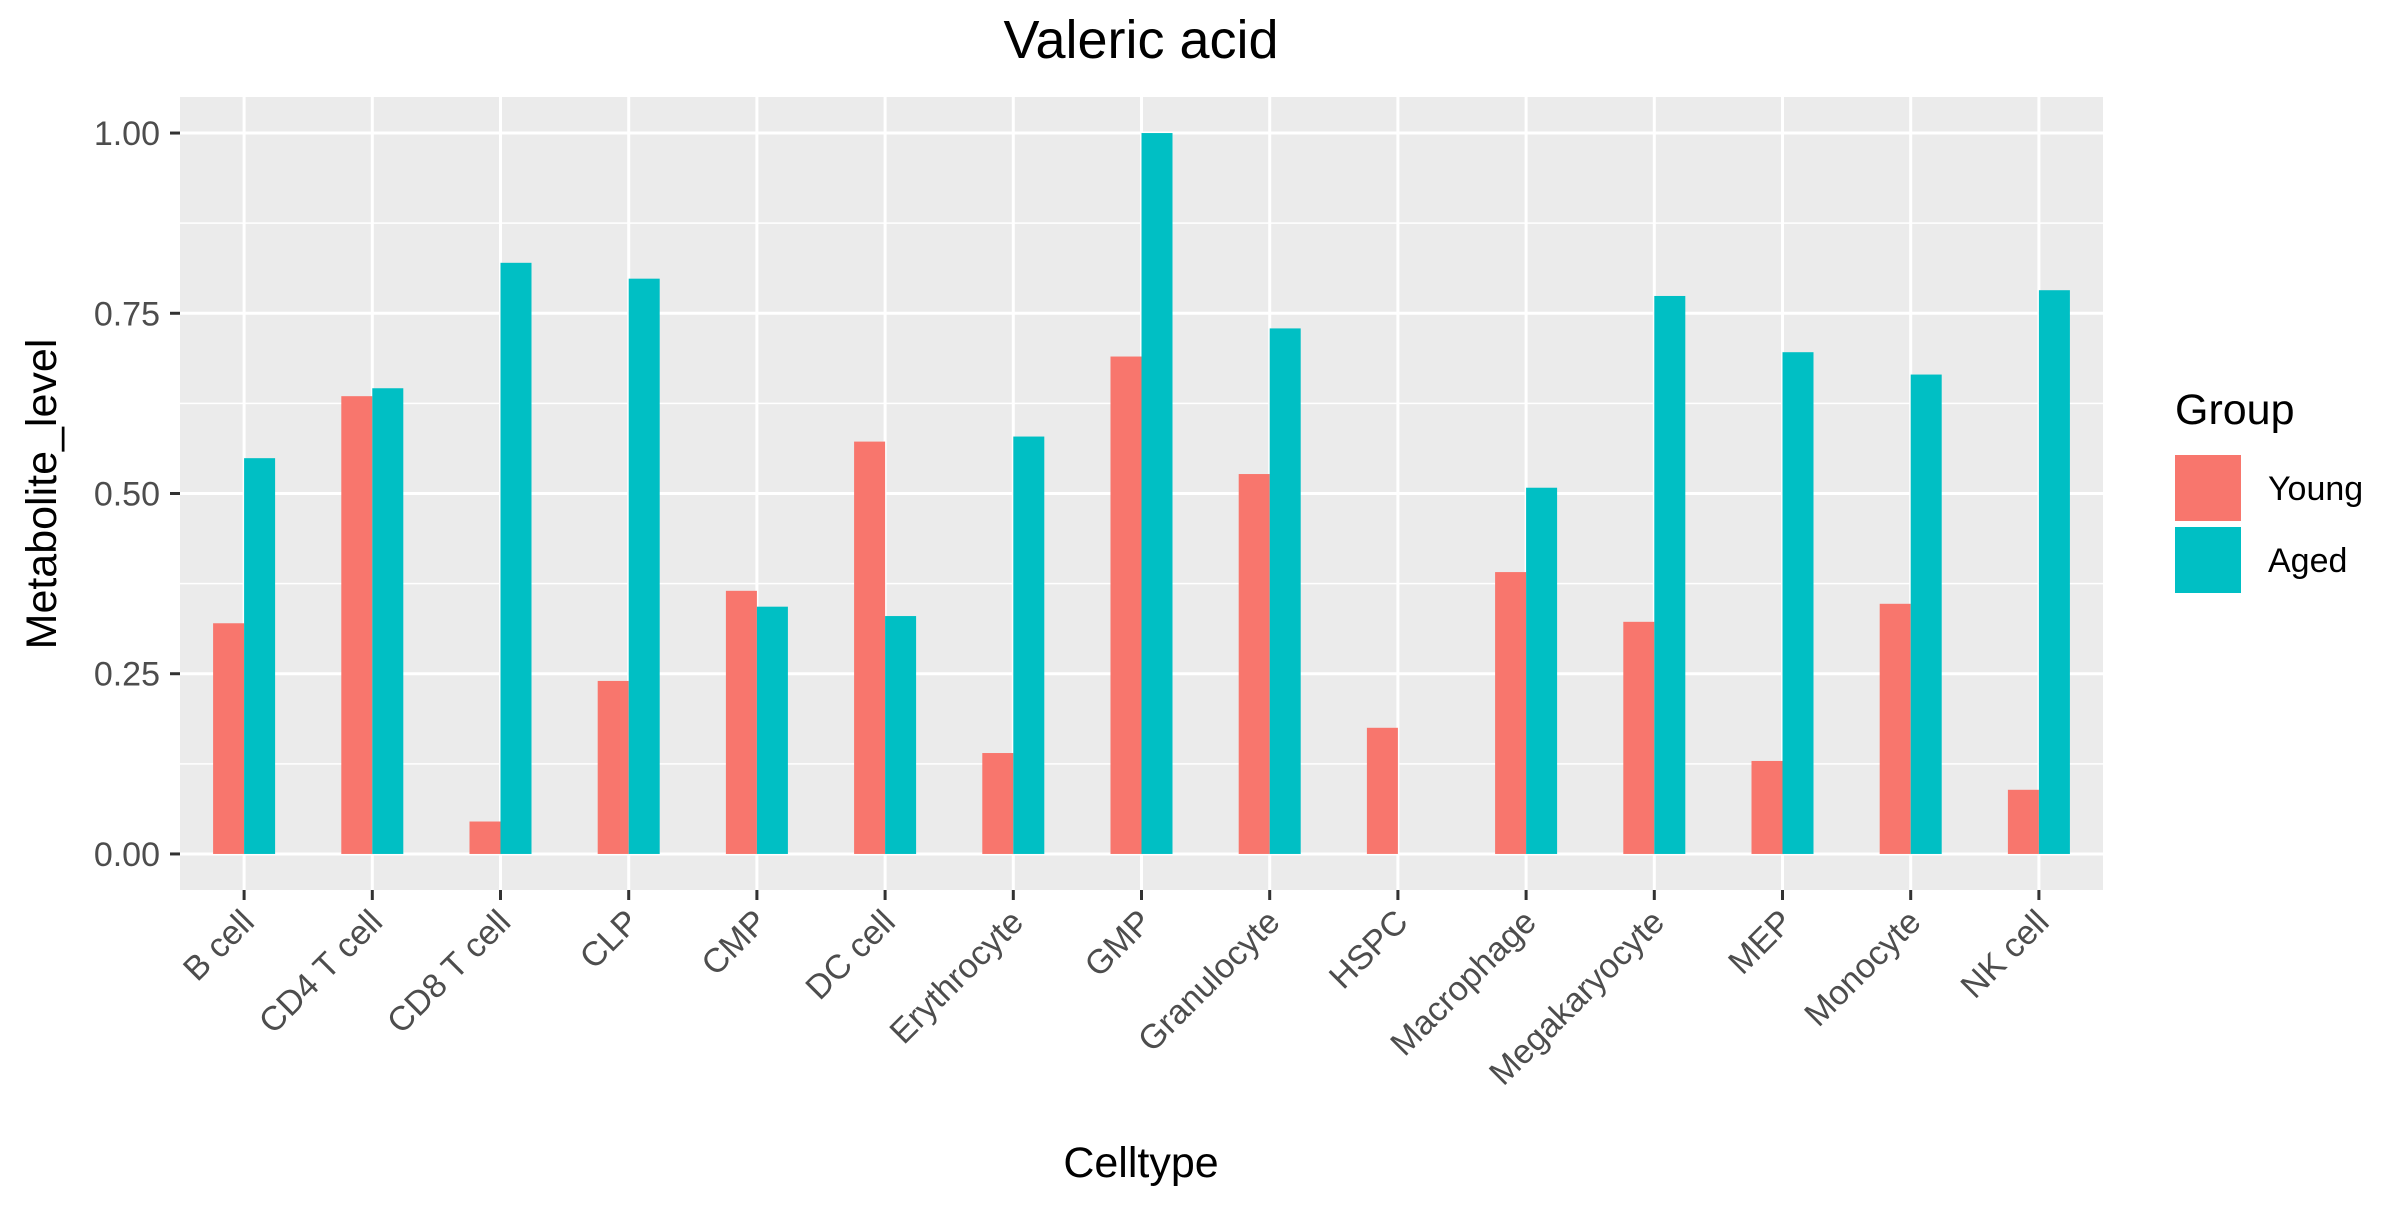 This screenshot has width=2400, height=1205. Describe the element at coordinates (2208, 488) in the screenshot. I see `legend-key-young` at that location.